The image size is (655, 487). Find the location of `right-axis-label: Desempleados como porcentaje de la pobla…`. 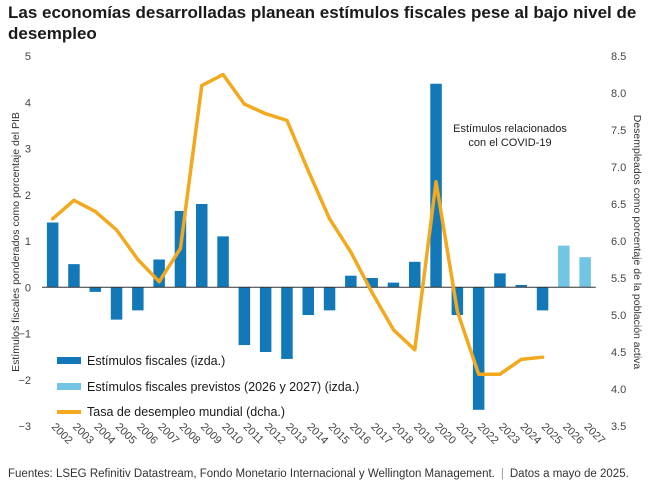

right-axis-label: Desempleados como porcentaje de la pobla… is located at coordinates (637, 242).